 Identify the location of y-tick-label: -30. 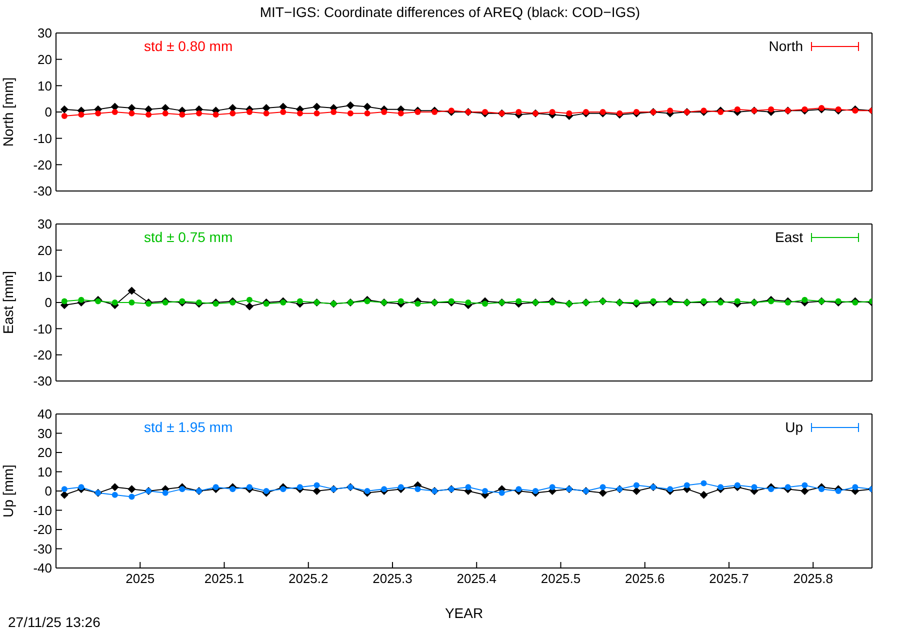
(42, 191).